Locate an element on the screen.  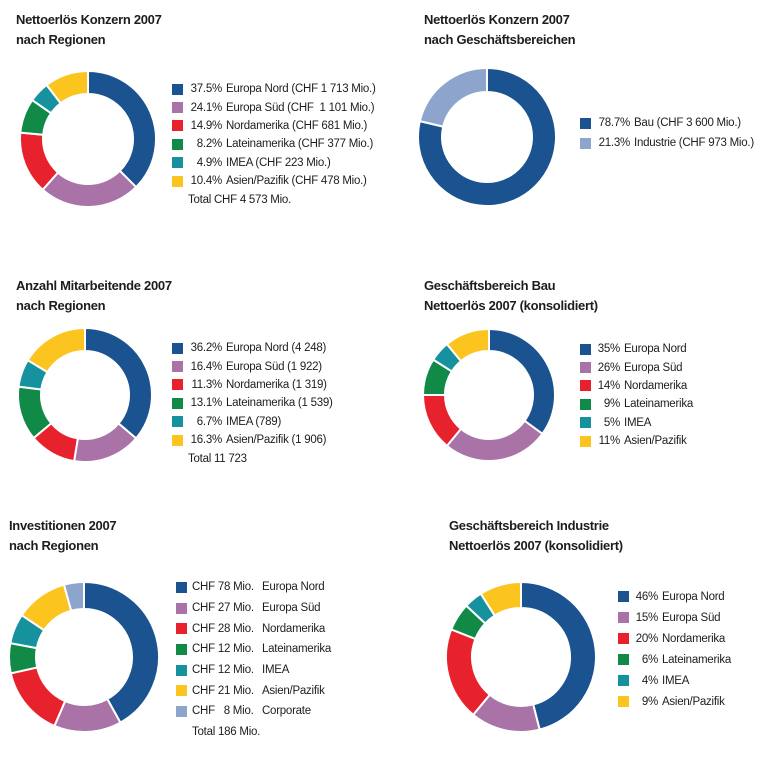
legend-percent: 36.2% is located at coordinates (206, 348).